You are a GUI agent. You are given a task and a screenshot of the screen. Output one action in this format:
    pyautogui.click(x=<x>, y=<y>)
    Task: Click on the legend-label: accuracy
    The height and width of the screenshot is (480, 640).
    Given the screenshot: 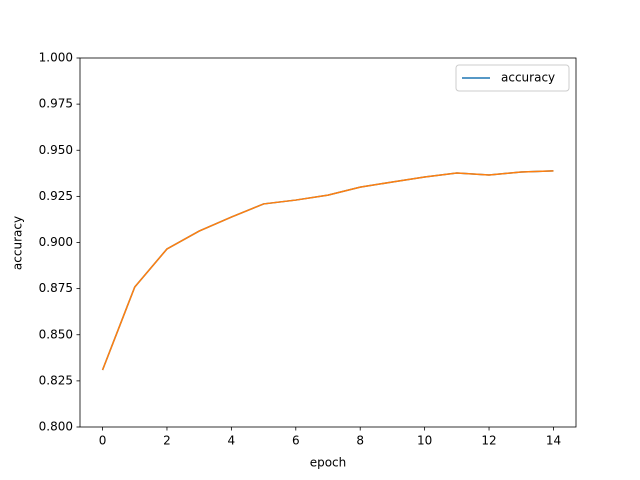 What is the action you would take?
    pyautogui.click(x=528, y=78)
    